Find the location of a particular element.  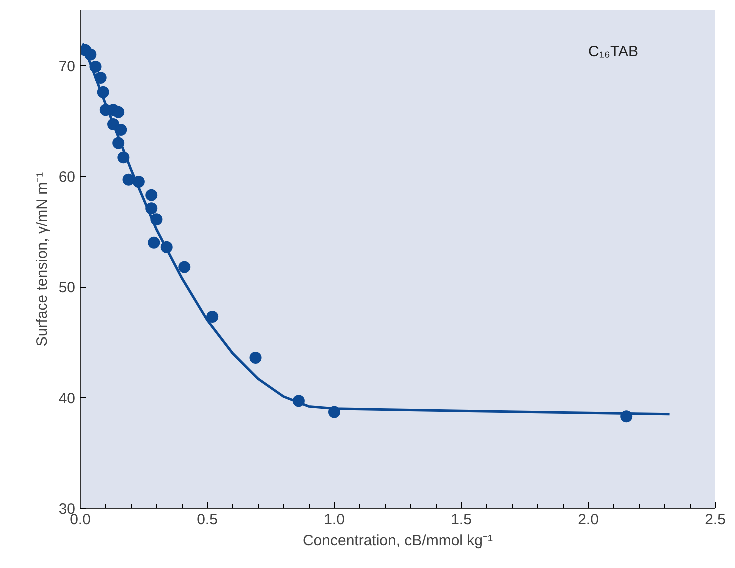

x-tick-label: 2.5 is located at coordinates (715, 520).